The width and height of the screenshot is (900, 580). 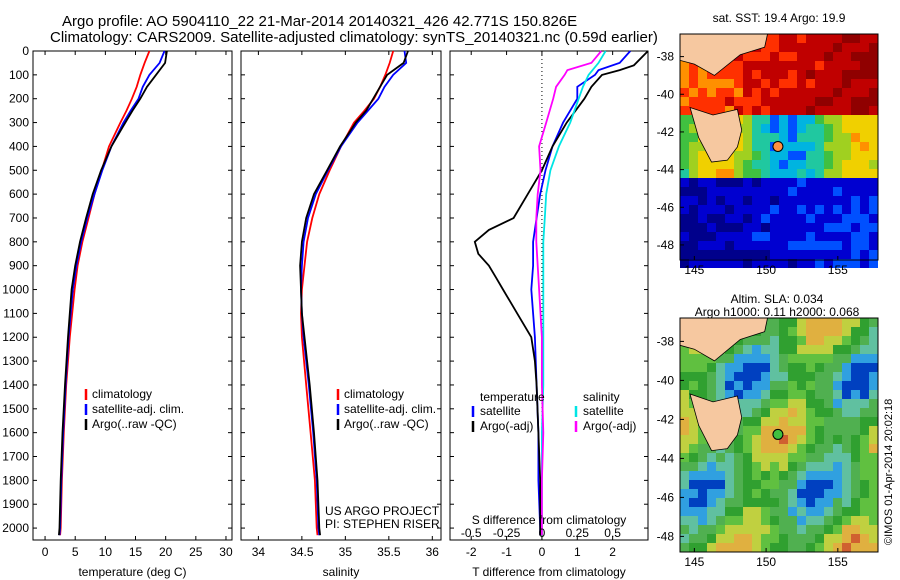 I want to click on lat-tick-label: -44, so click(x=666, y=458).